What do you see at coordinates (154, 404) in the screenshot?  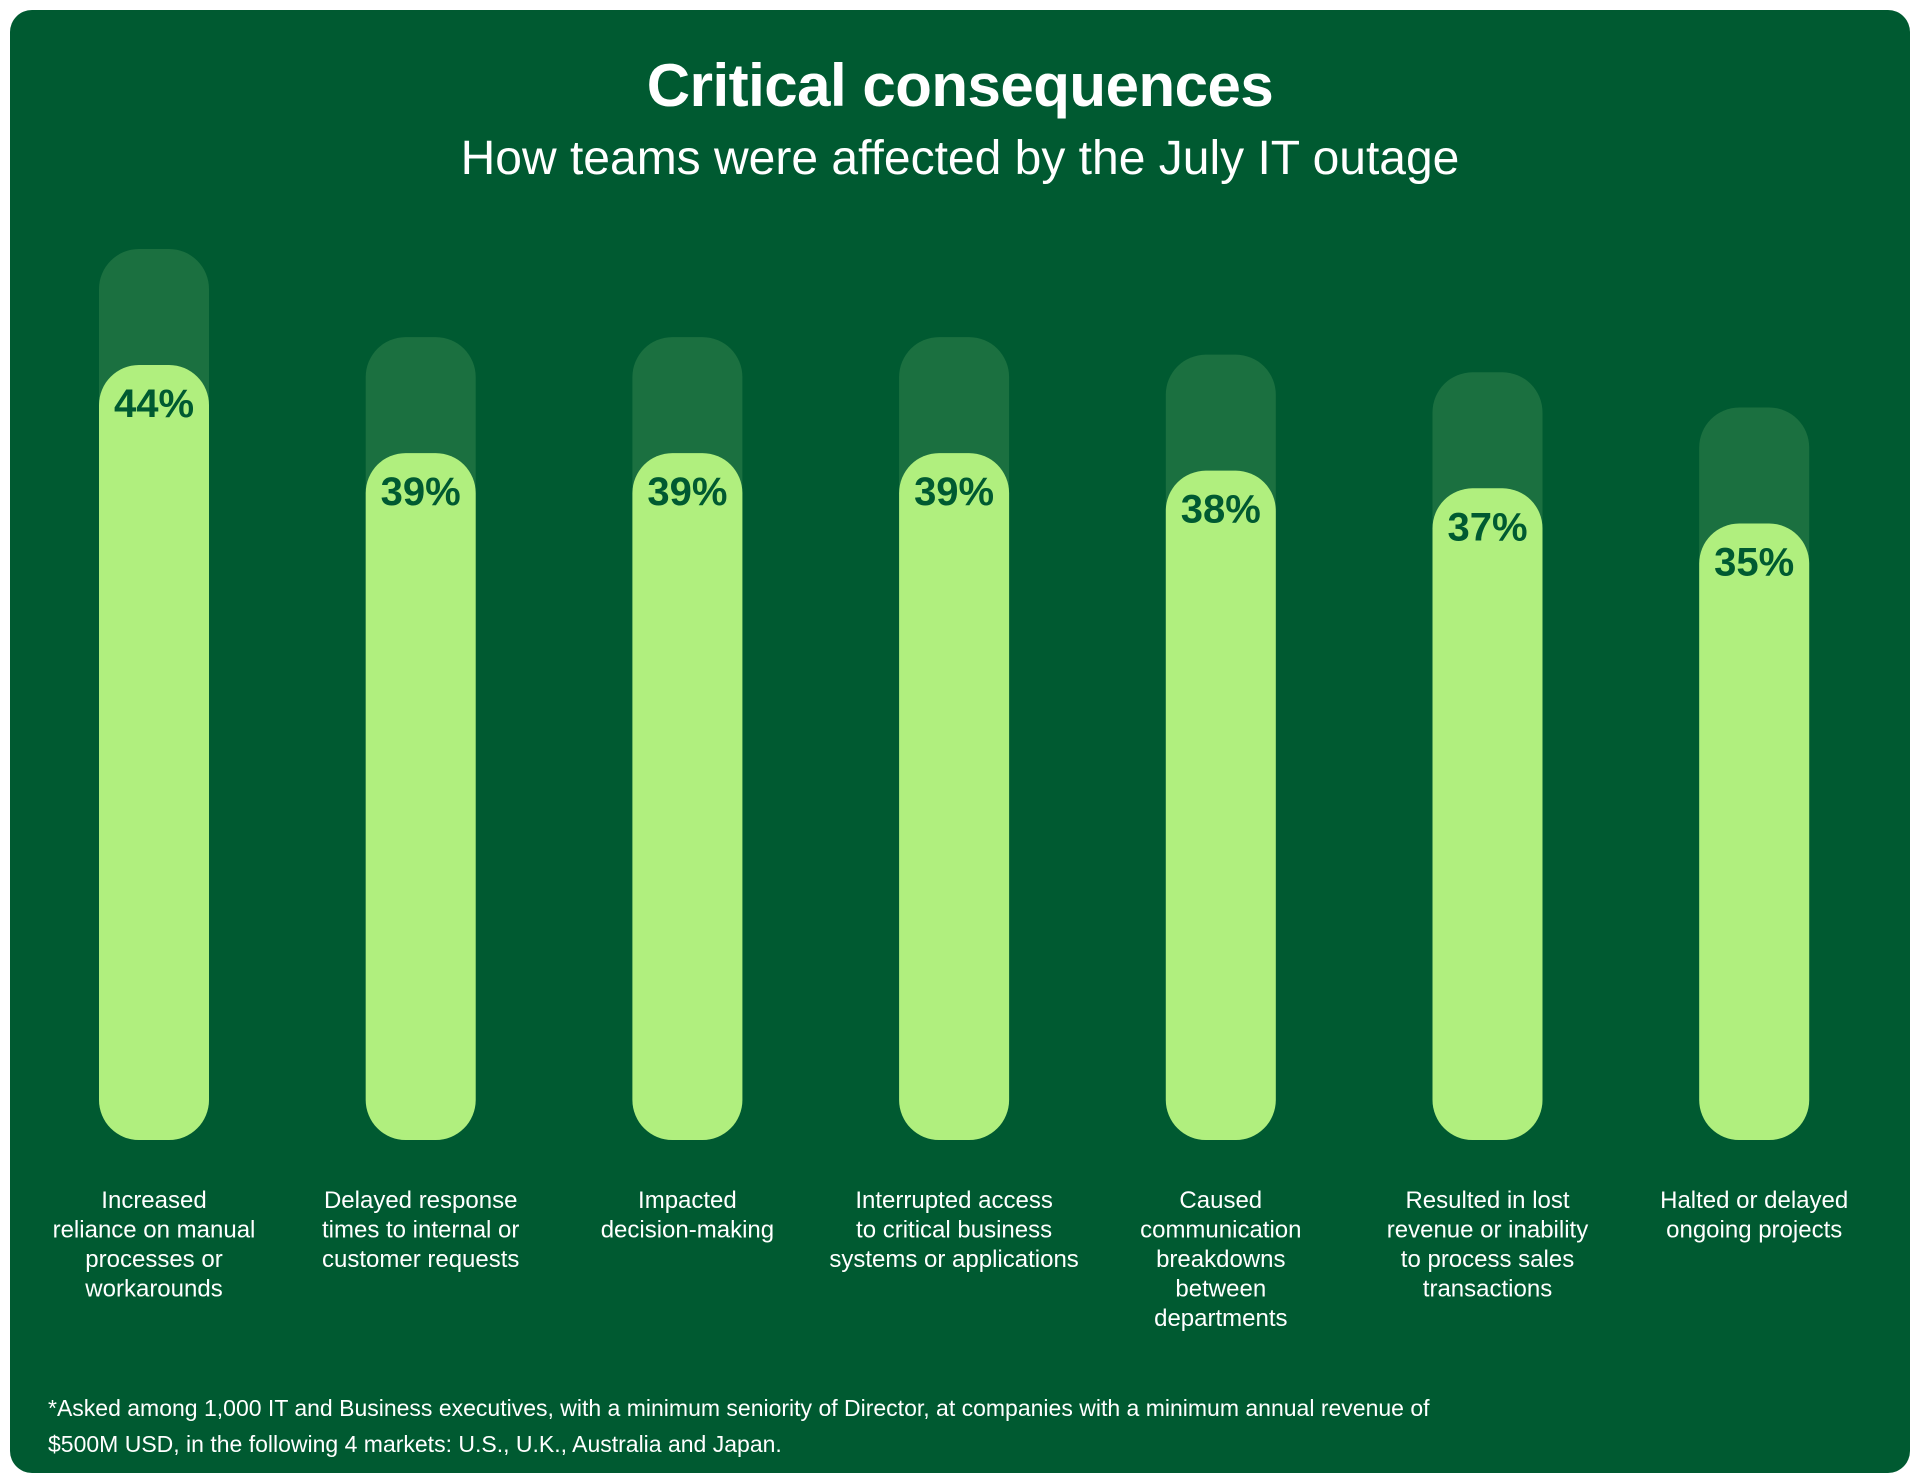 I see `bar-value-label: 44%` at bounding box center [154, 404].